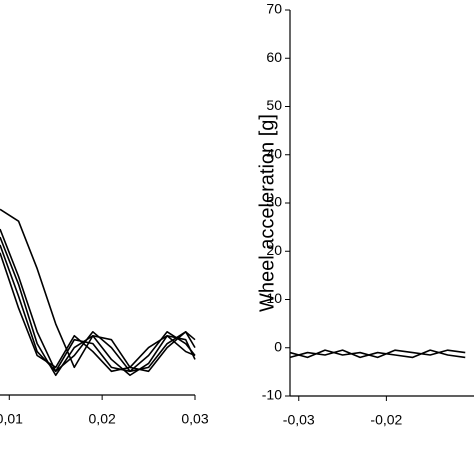 The image size is (474, 474). Describe the element at coordinates (274, 105) in the screenshot. I see `y-tick-label: 50` at that location.